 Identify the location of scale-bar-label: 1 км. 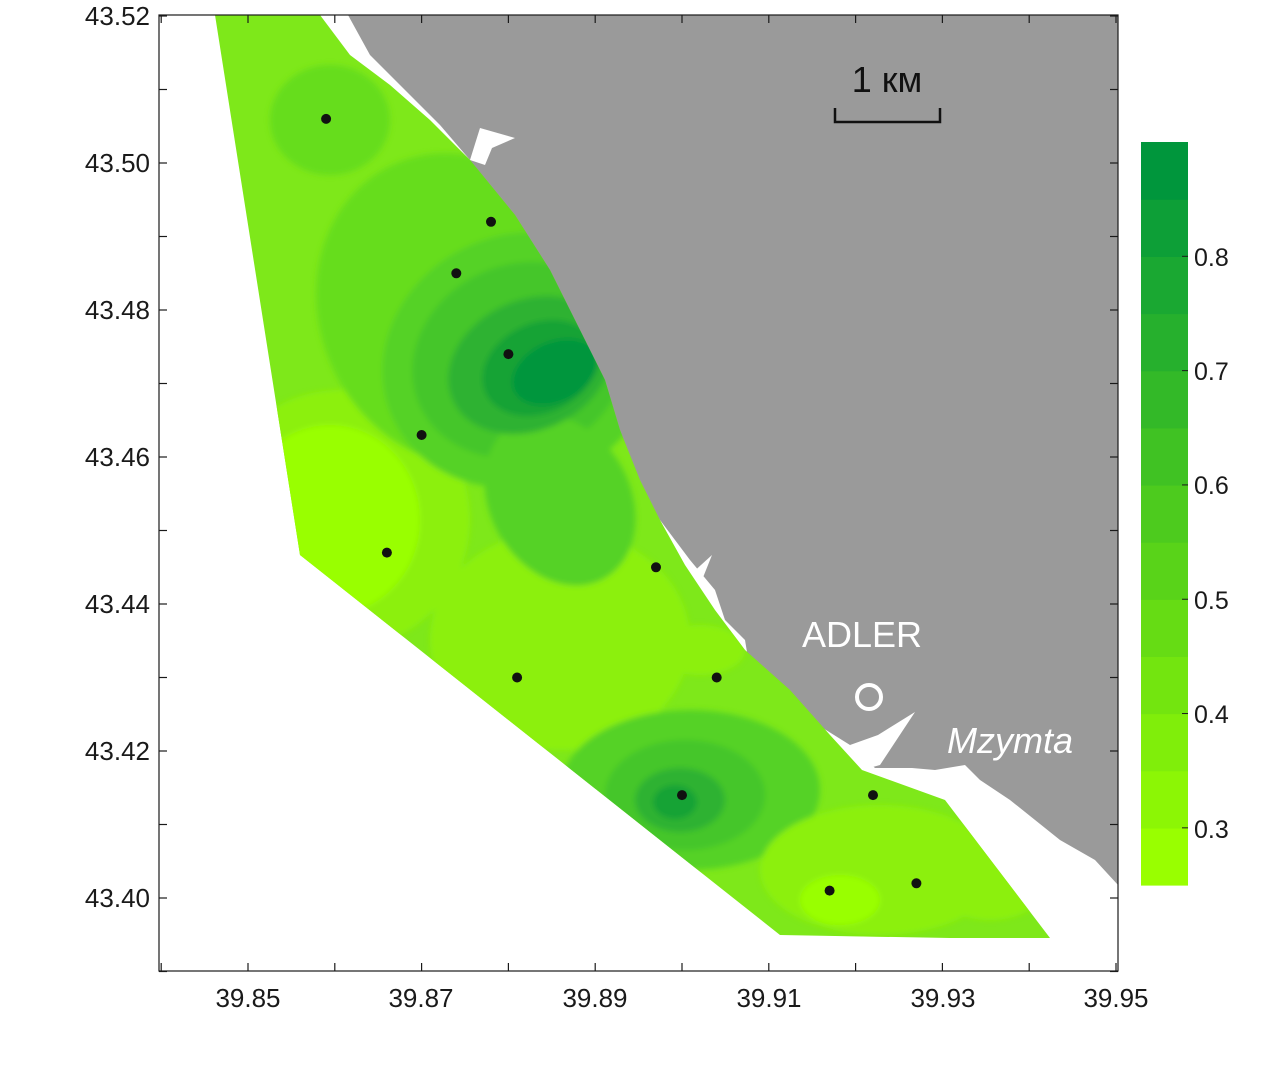
(887, 79).